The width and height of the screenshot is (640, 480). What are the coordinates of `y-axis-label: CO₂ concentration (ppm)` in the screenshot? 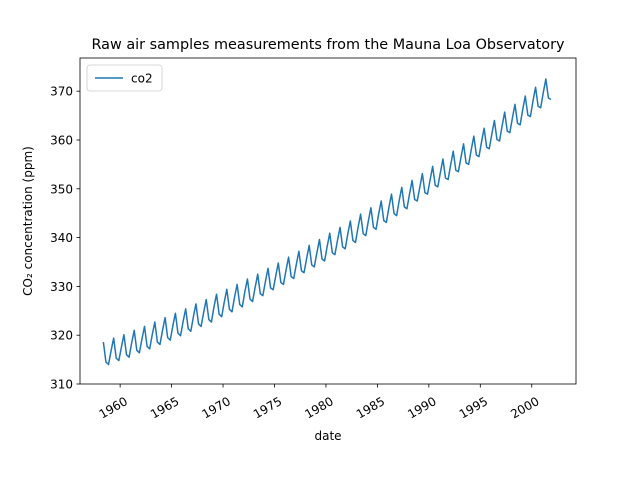 It's located at (28, 221).